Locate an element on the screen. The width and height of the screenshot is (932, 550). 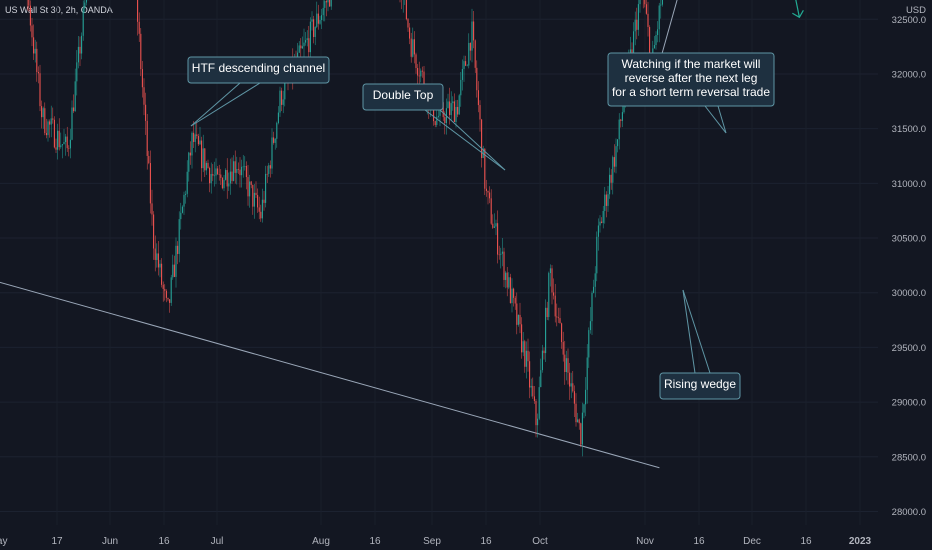
double-top-callout-pointer is located at coordinates (465, 140).